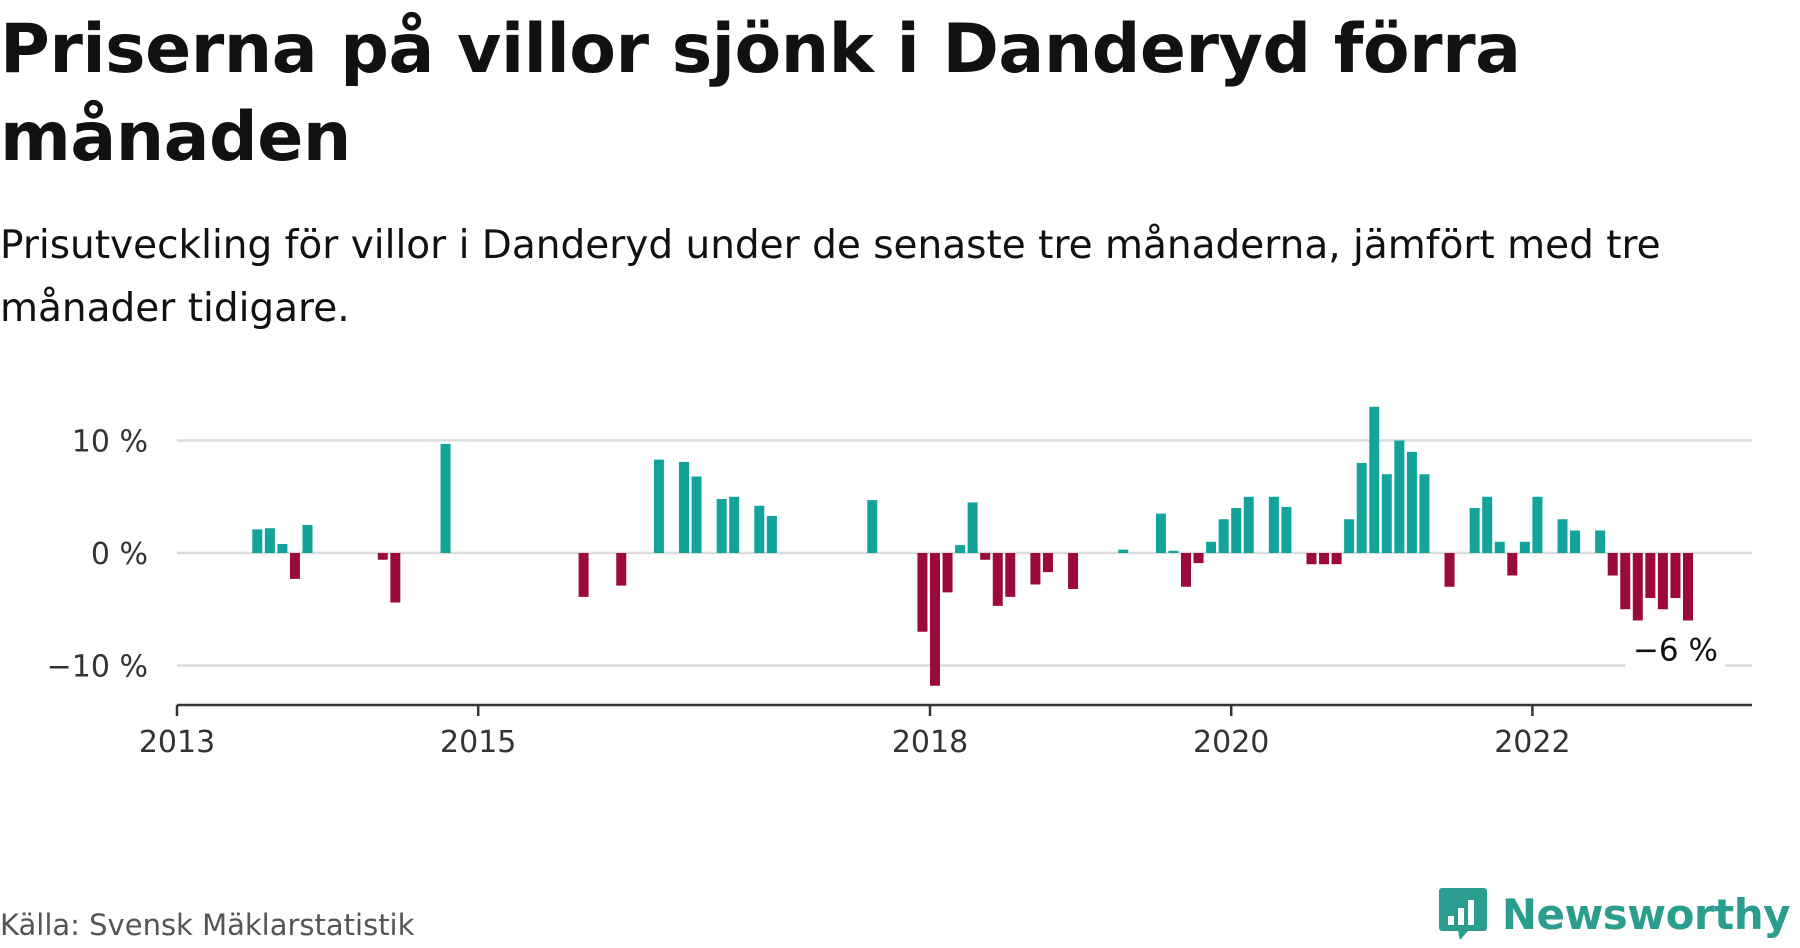 This screenshot has width=1800, height=948. Describe the element at coordinates (930, 742) in the screenshot. I see `x-tick-label: 2018` at that location.